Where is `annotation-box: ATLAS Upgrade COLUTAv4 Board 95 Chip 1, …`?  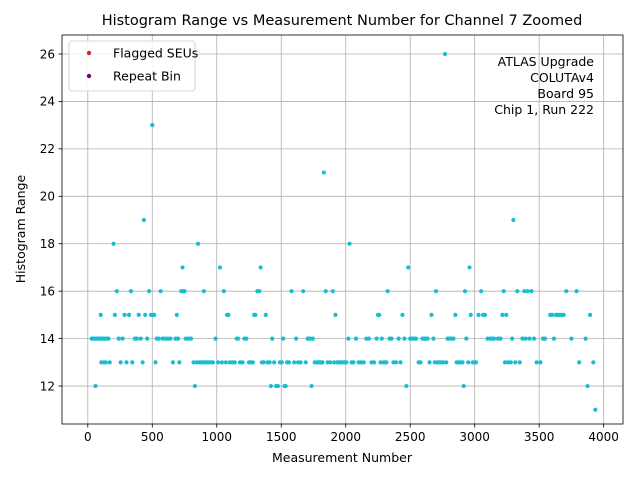 annotation-box: ATLAS Upgrade COLUTAv4 Board 95 Chip 1, … is located at coordinates (544, 85).